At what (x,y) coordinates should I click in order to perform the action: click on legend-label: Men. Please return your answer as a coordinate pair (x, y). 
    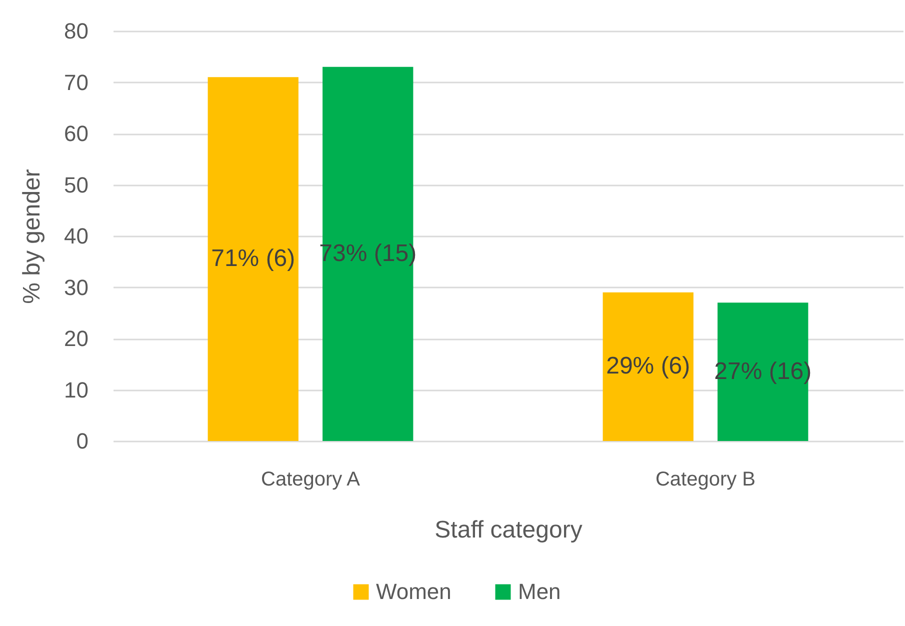
    Looking at the image, I should click on (539, 591).